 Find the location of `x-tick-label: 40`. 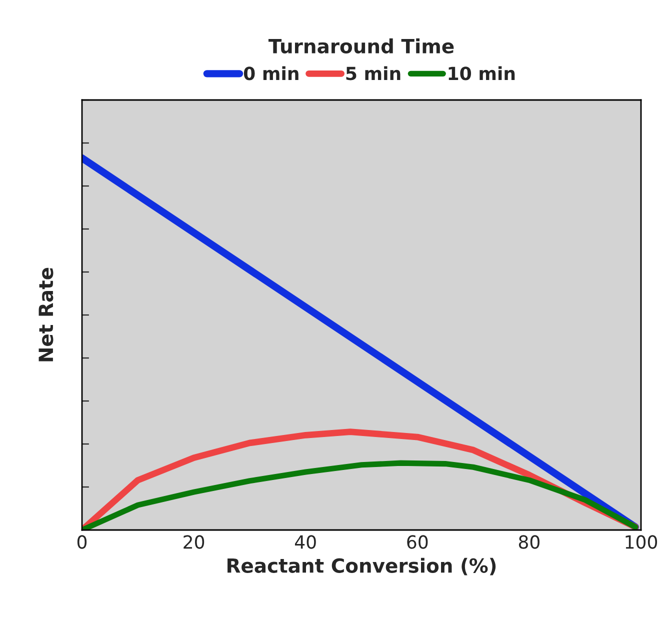

x-tick-label: 40 is located at coordinates (305, 542).